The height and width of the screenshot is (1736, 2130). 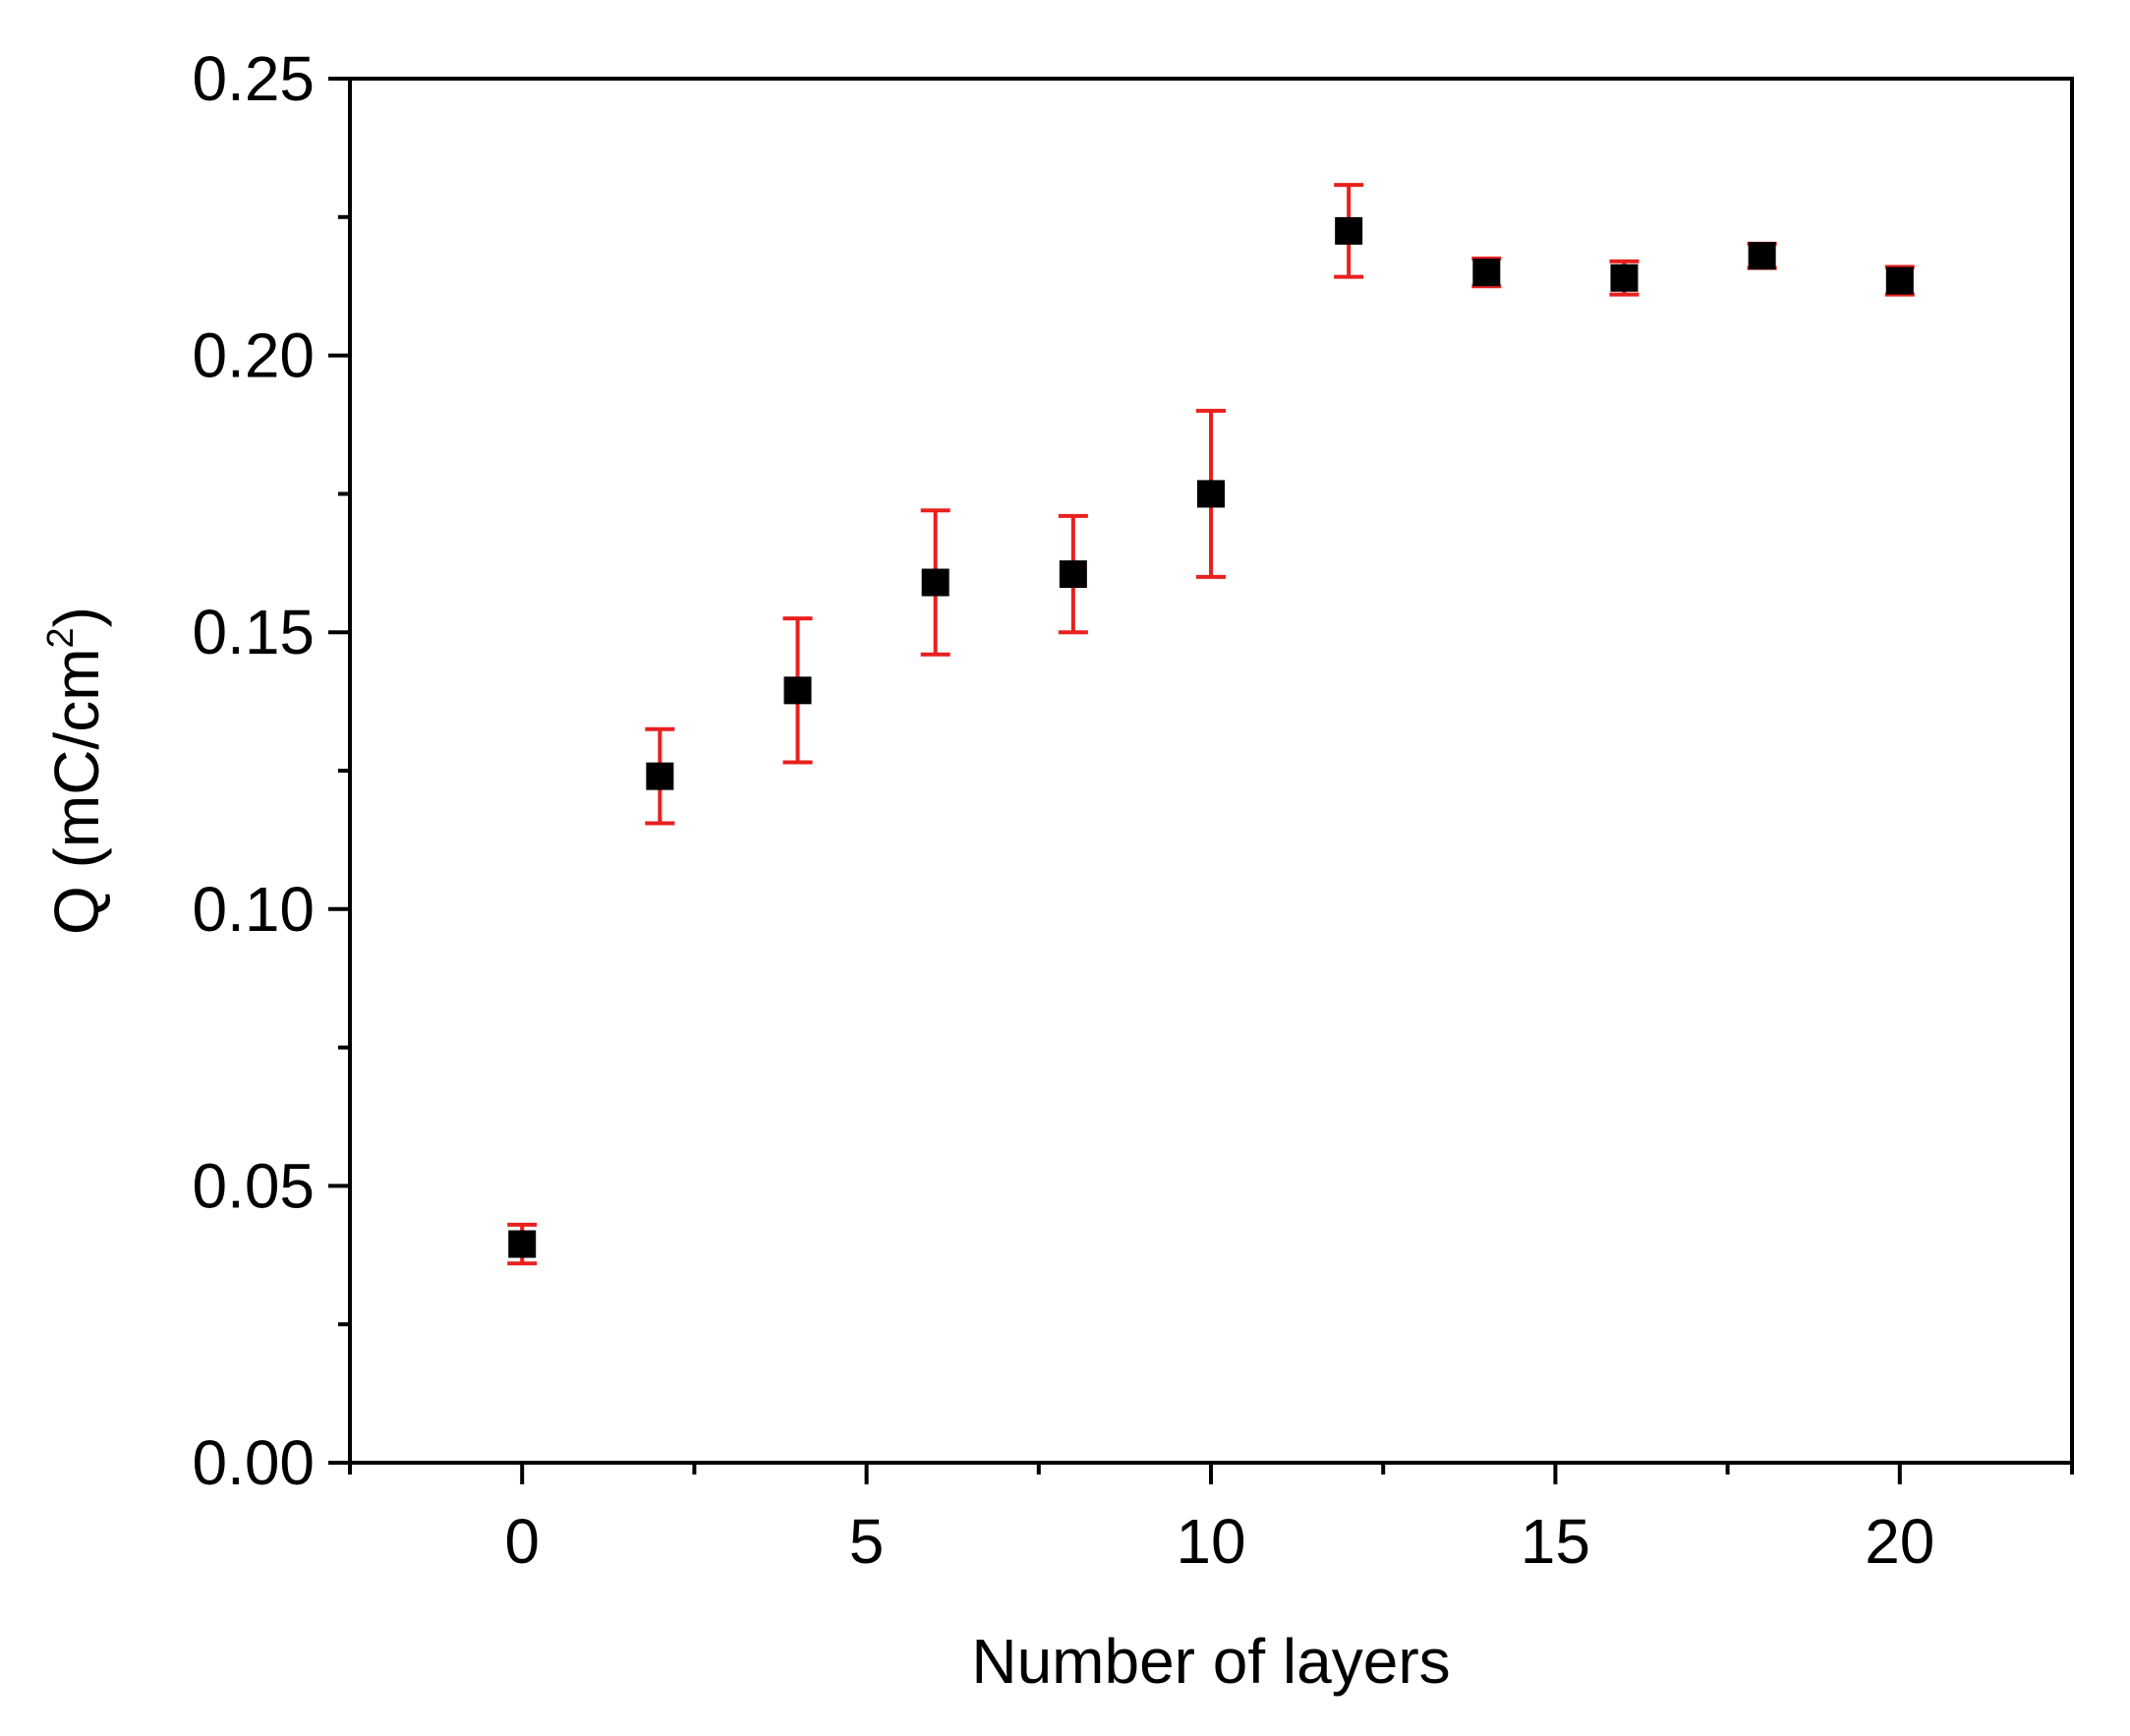 What do you see at coordinates (61, 637) in the screenshot?
I see `y-axis-label-superscript: 2` at bounding box center [61, 637].